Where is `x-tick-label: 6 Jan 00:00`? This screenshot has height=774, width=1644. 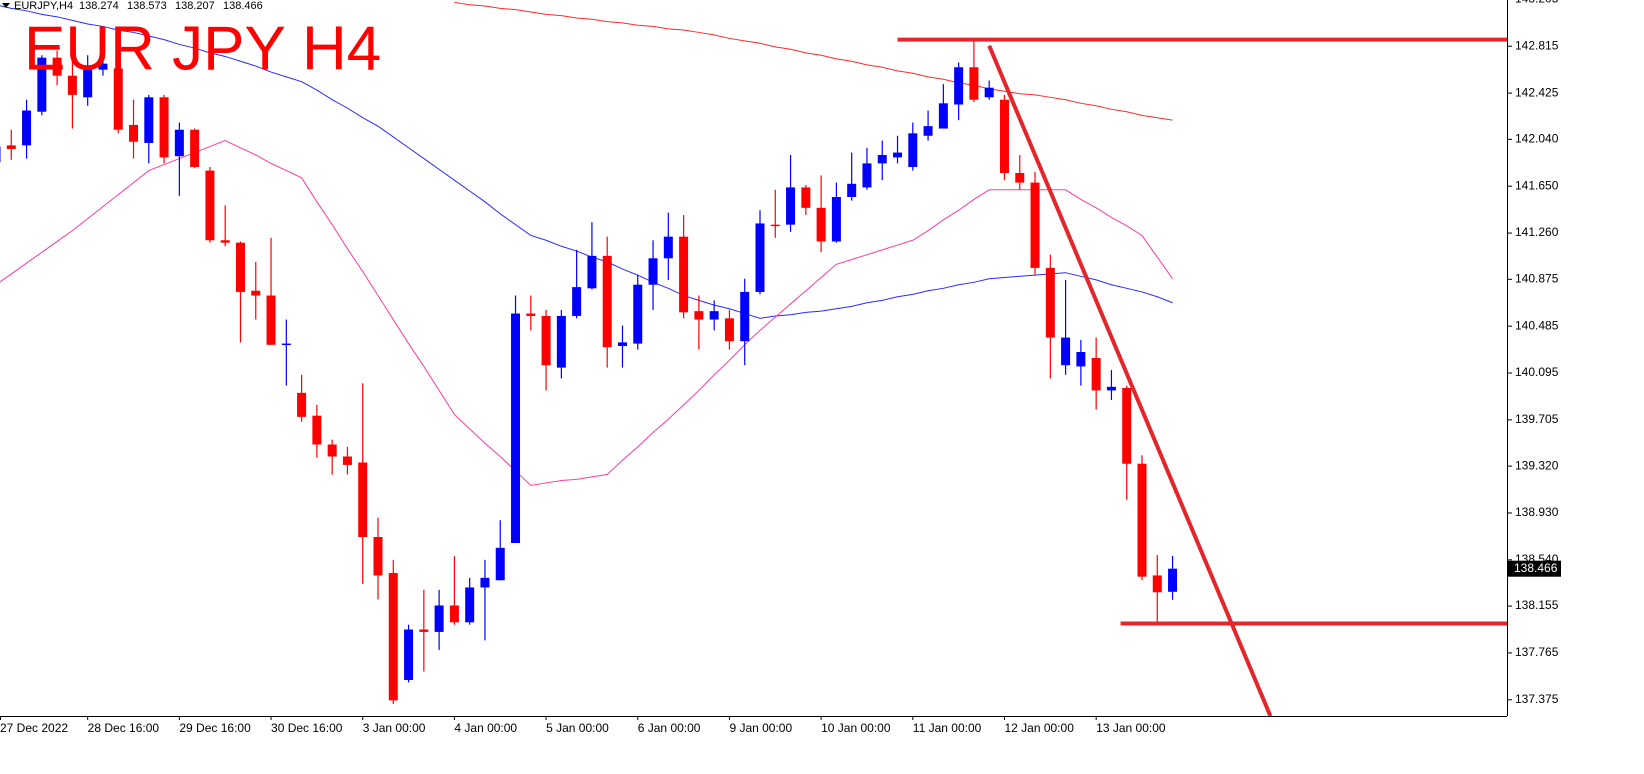 x-tick-label: 6 Jan 00:00 is located at coordinates (669, 728).